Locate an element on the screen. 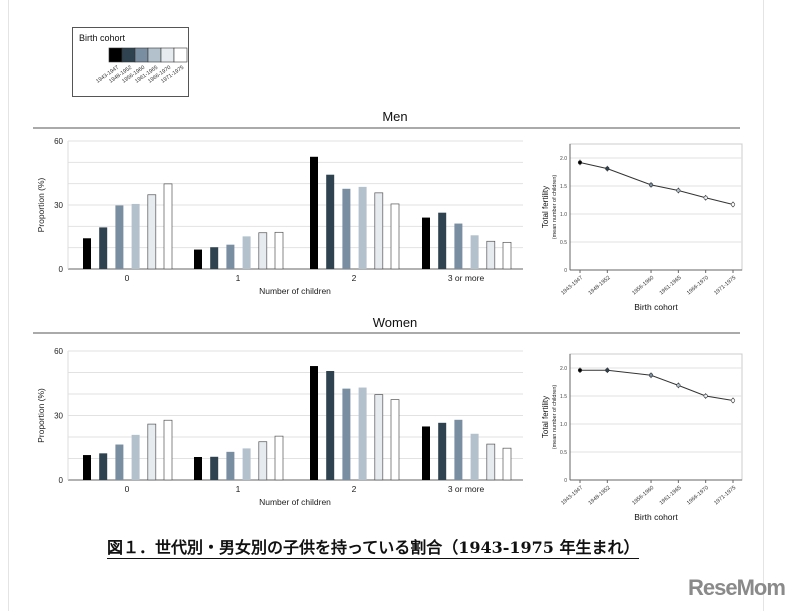 The image size is (794, 611). x-tick-label: 1971-1975 is located at coordinates (725, 286).